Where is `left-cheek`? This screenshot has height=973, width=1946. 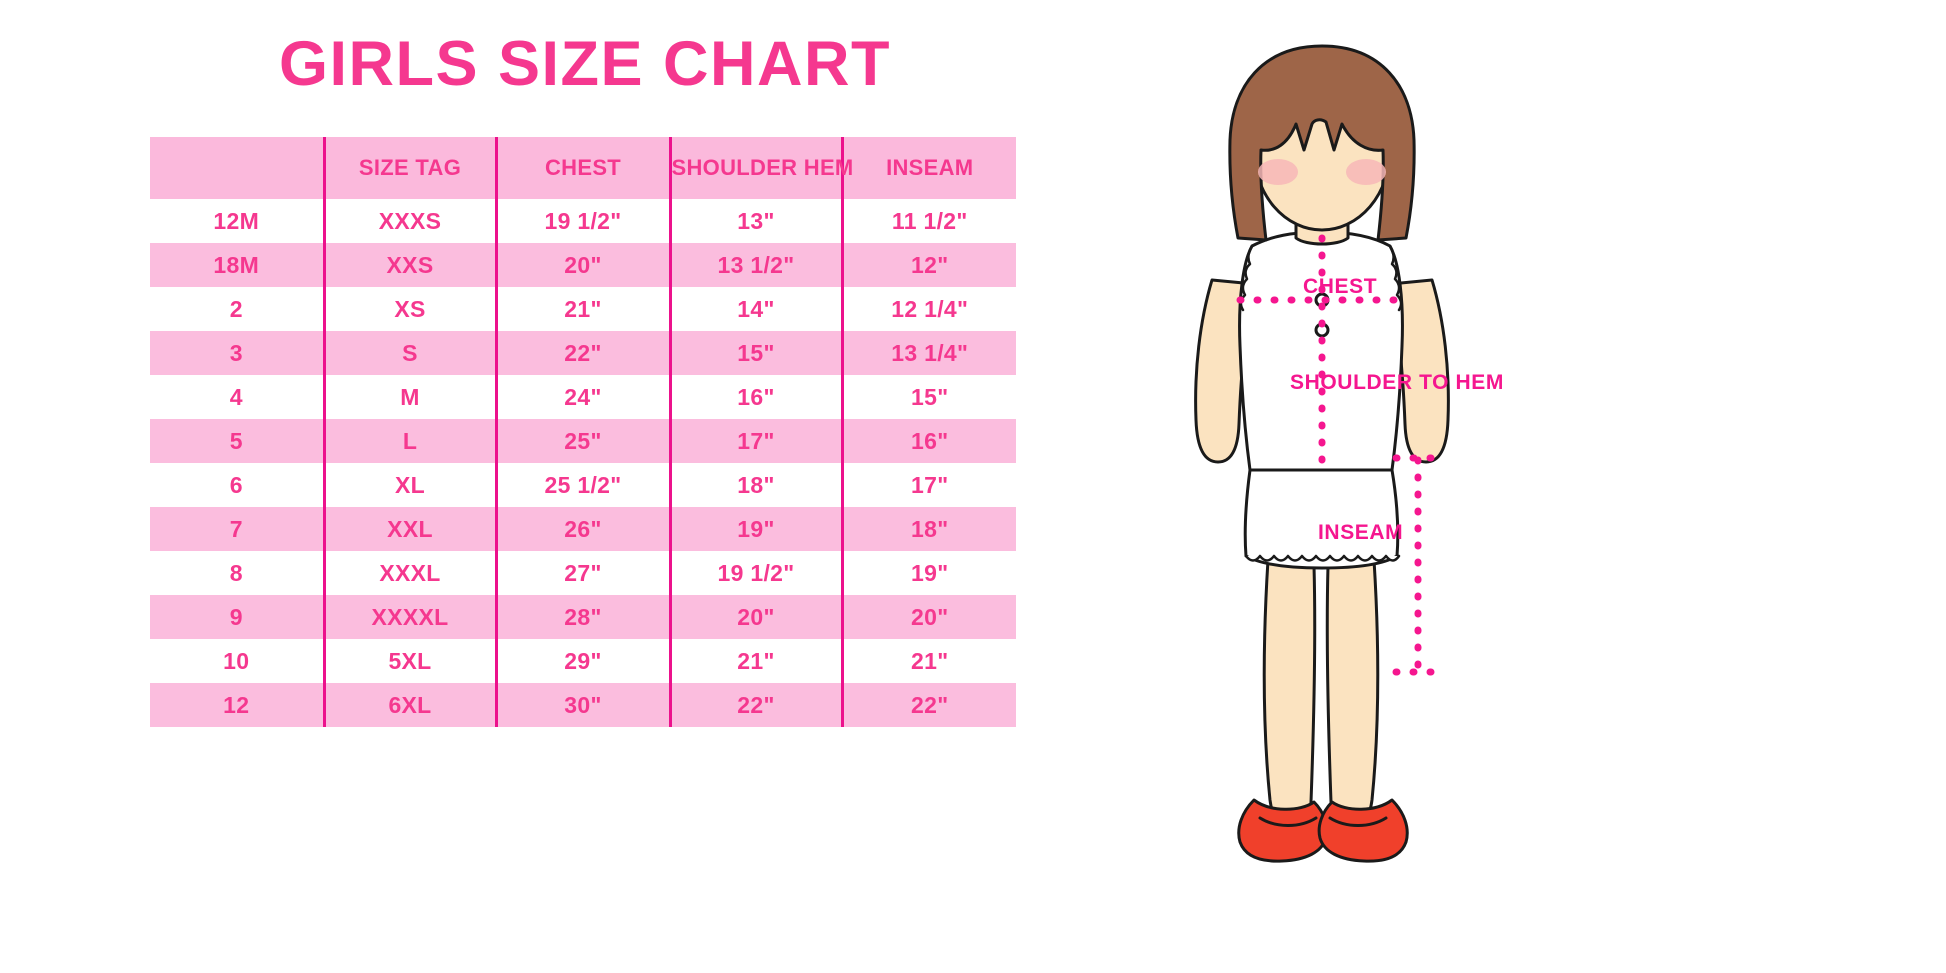
left-cheek is located at coordinates (1278, 172).